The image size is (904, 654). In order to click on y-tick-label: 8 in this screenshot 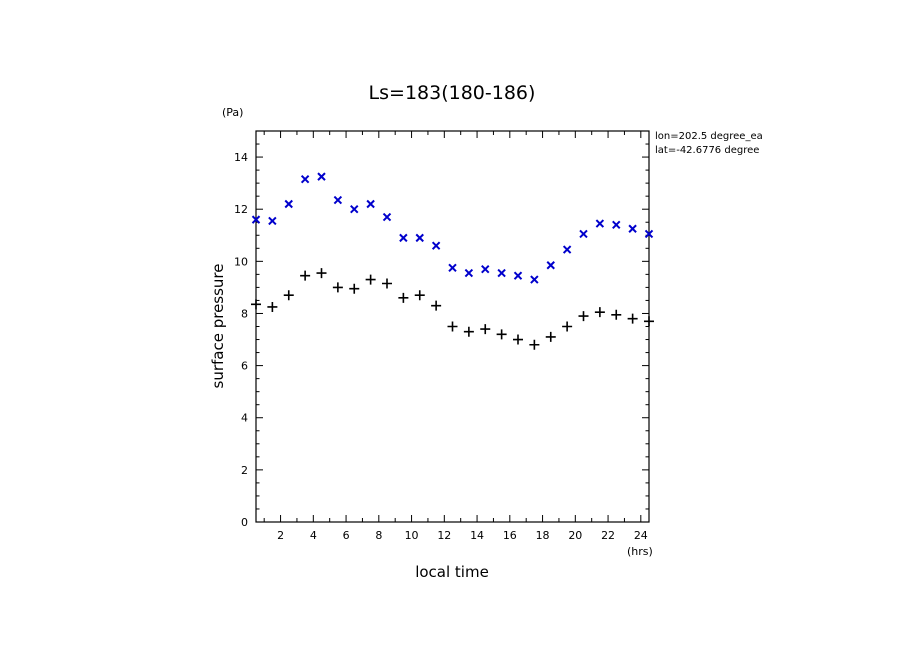, I will do `click(244, 313)`.